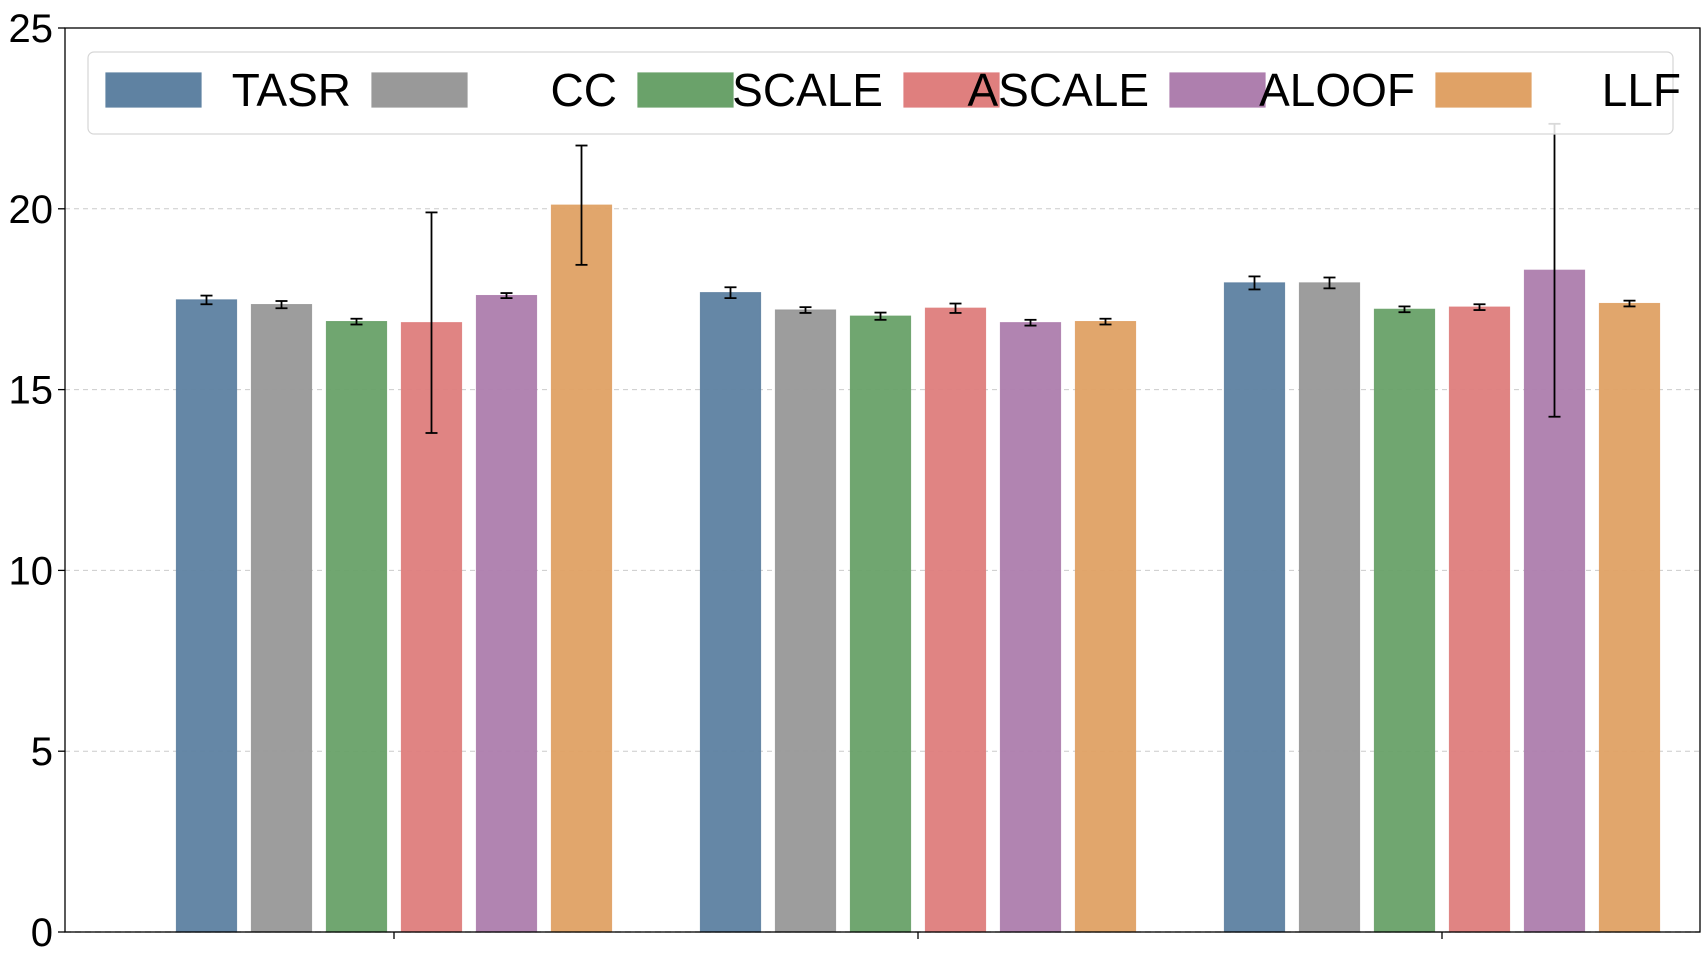 The height and width of the screenshot is (958, 1706). Describe the element at coordinates (419, 90) in the screenshot. I see `legend-swatch-cc` at that location.